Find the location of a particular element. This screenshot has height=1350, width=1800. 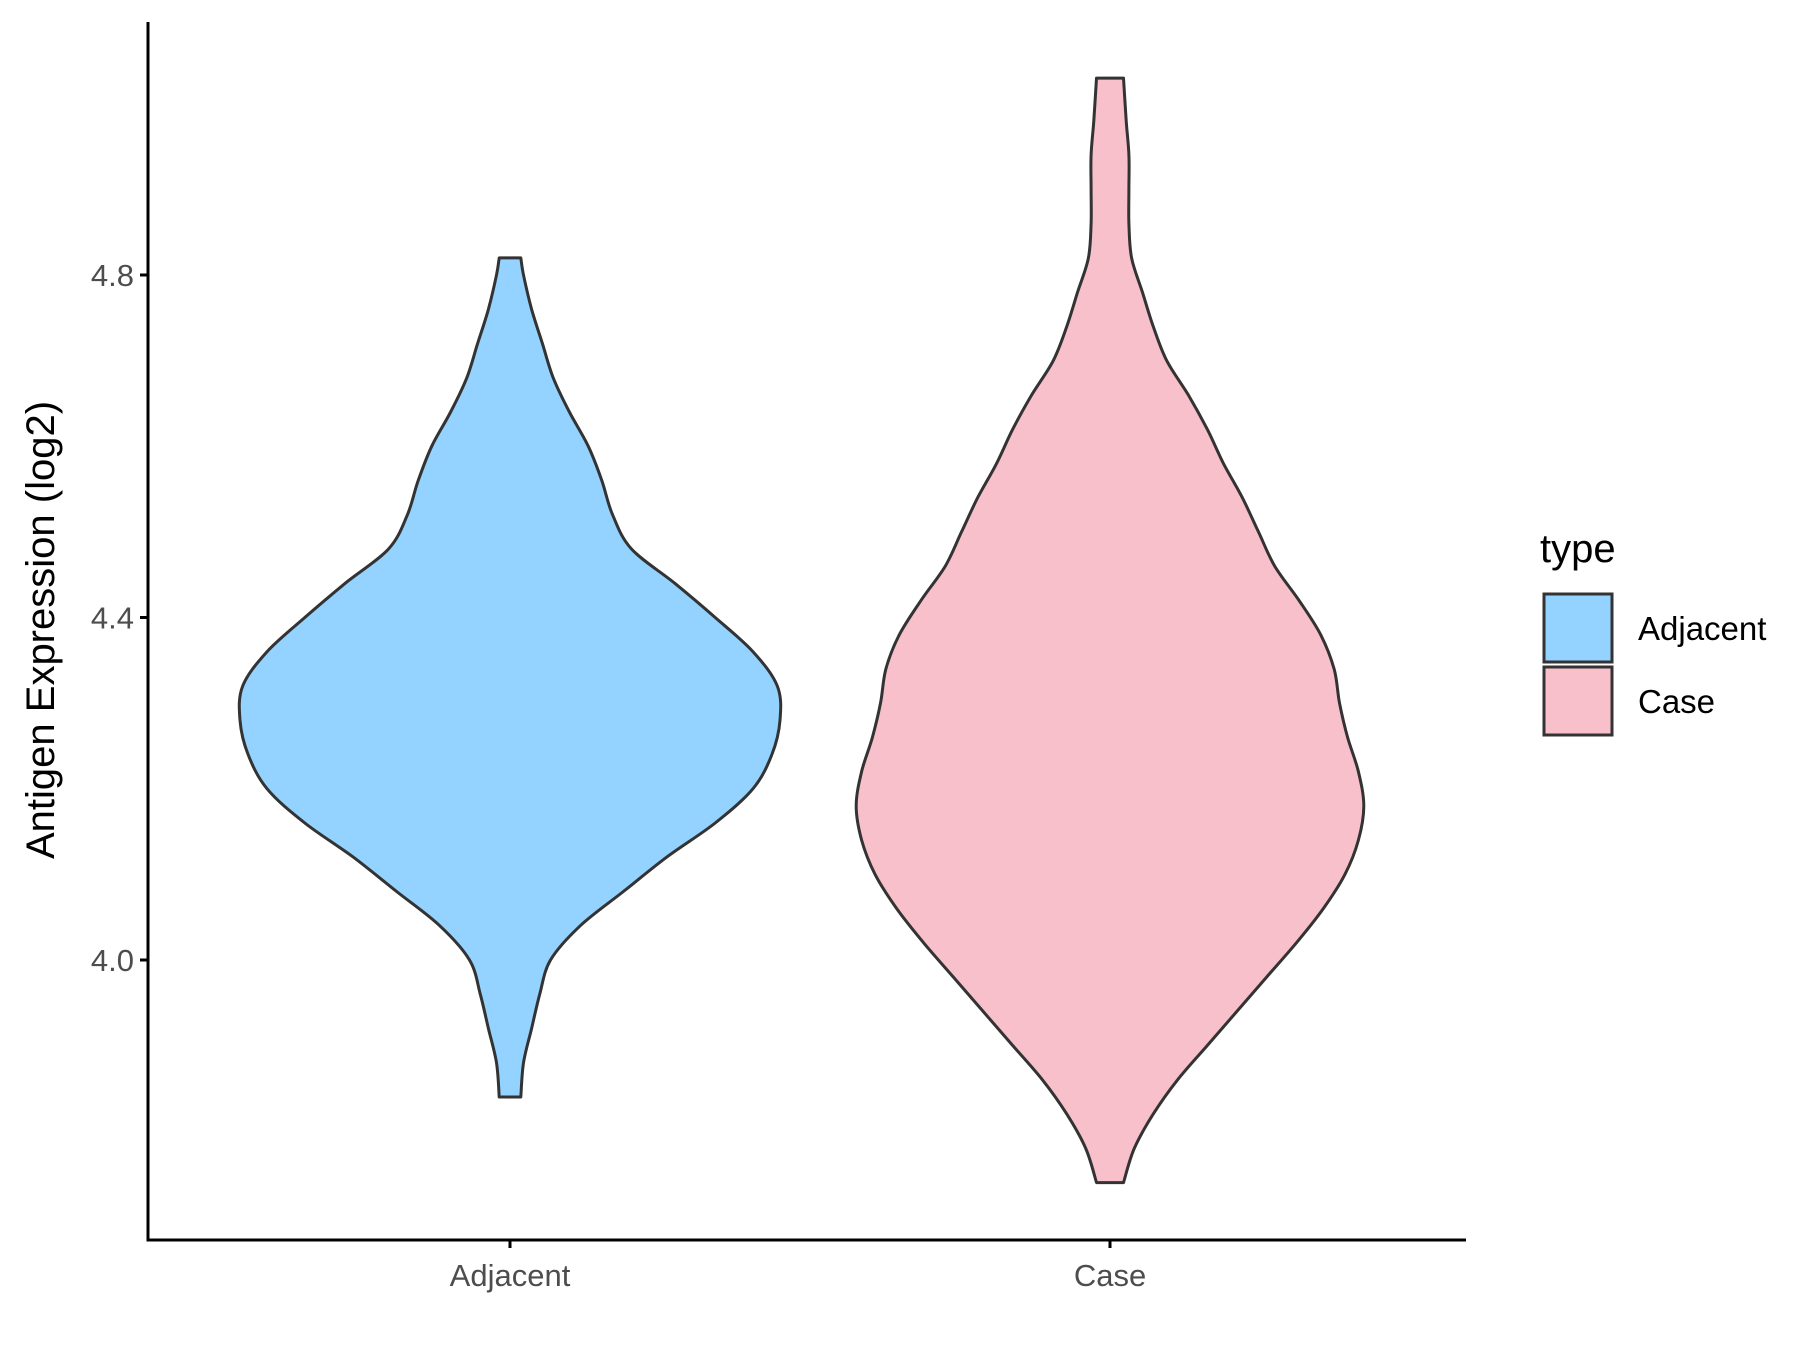

legend-label-case: Case is located at coordinates (1676, 701).